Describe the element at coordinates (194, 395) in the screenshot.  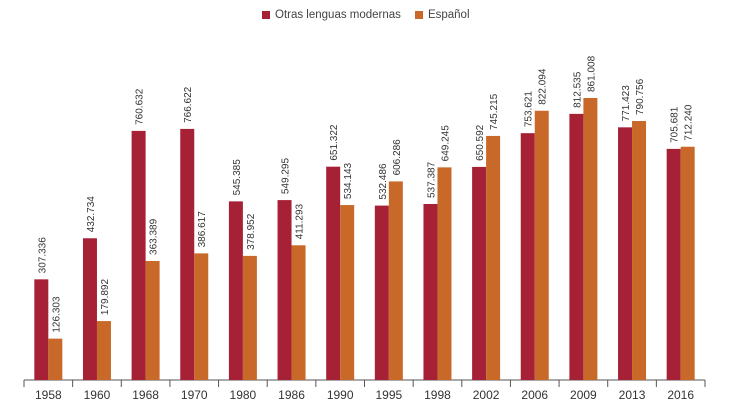
I see `x-tick-label: 1970` at that location.